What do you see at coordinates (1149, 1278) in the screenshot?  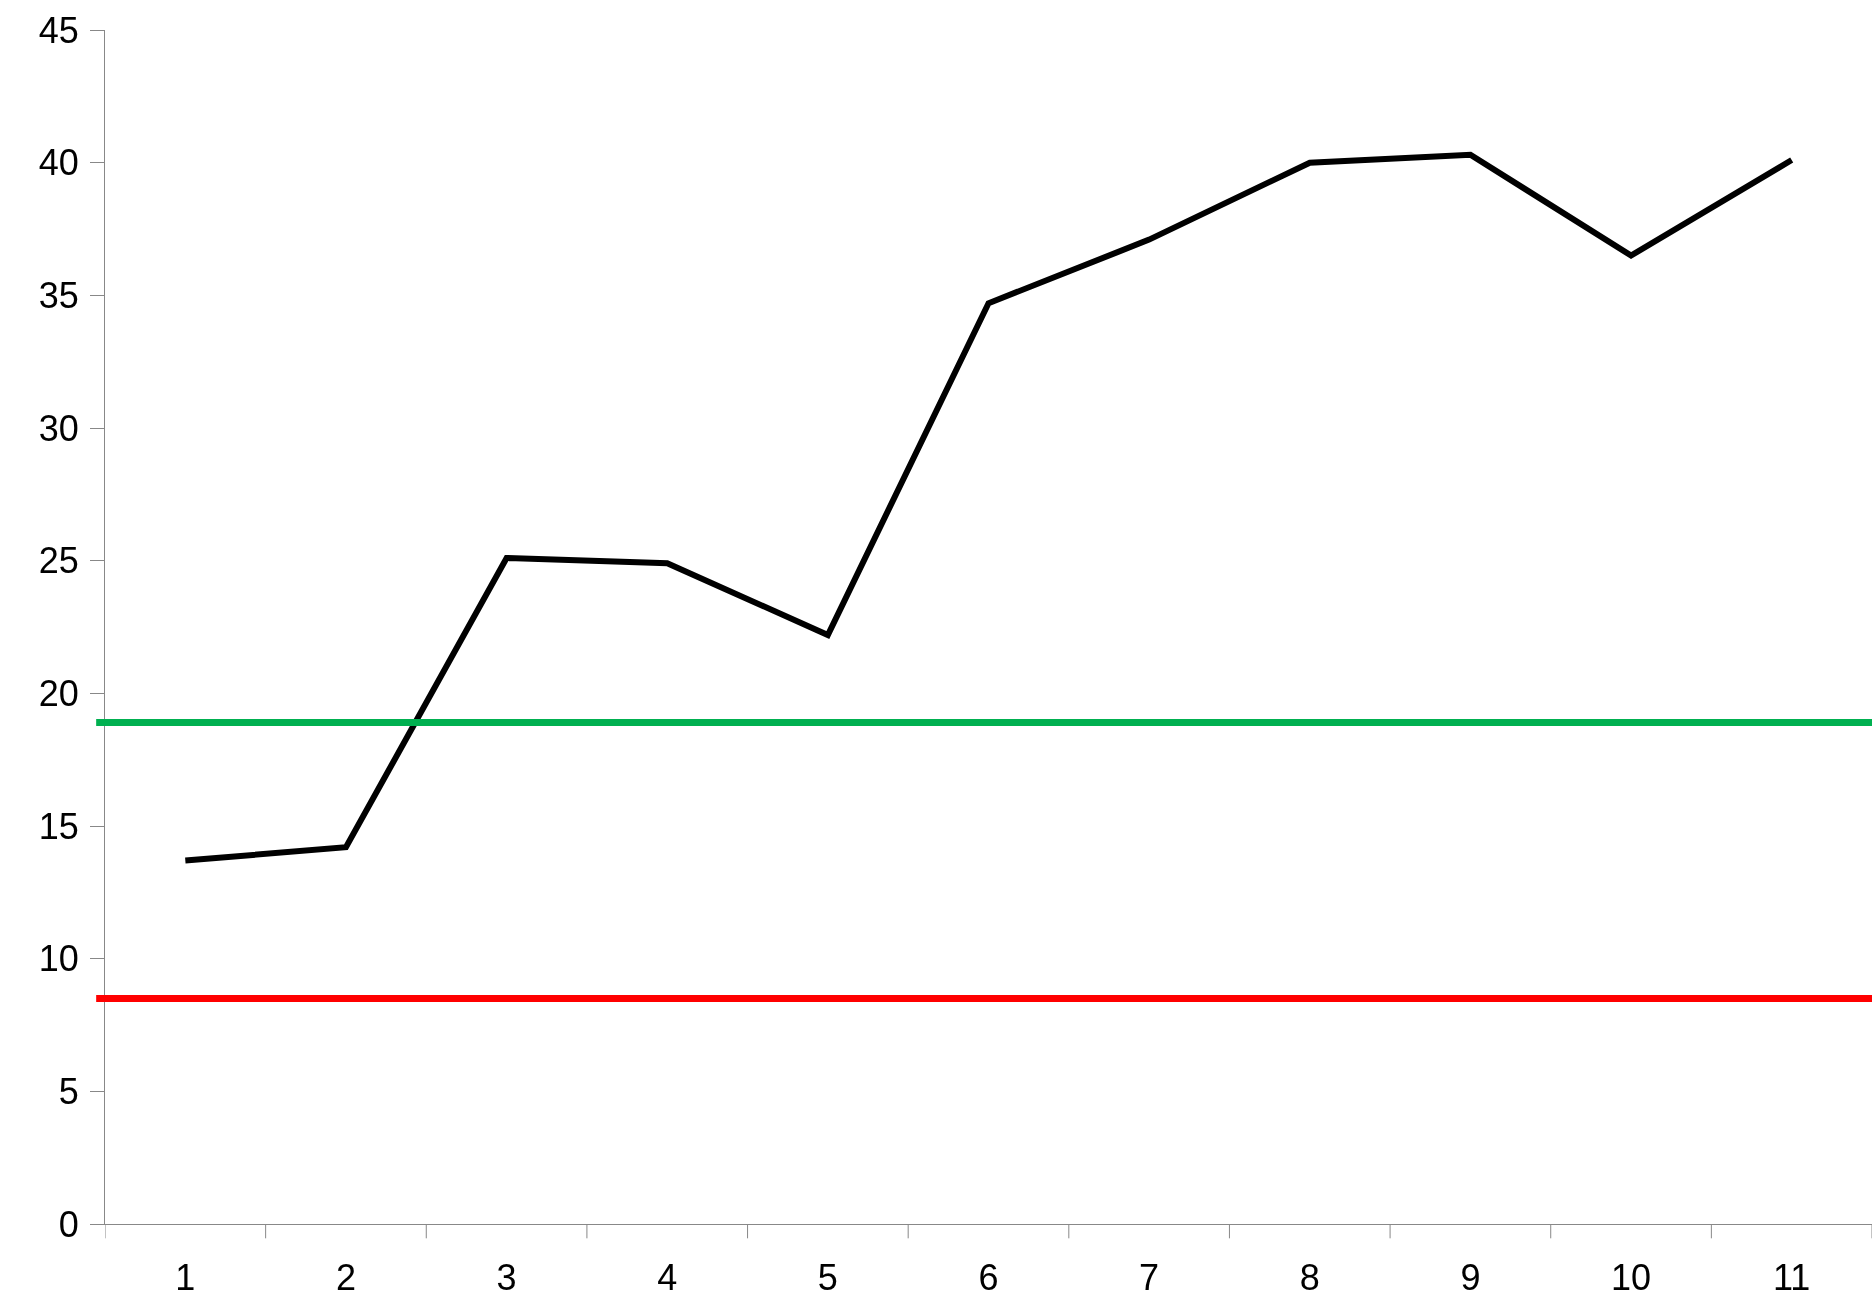 I see `x-tick-label: 7` at bounding box center [1149, 1278].